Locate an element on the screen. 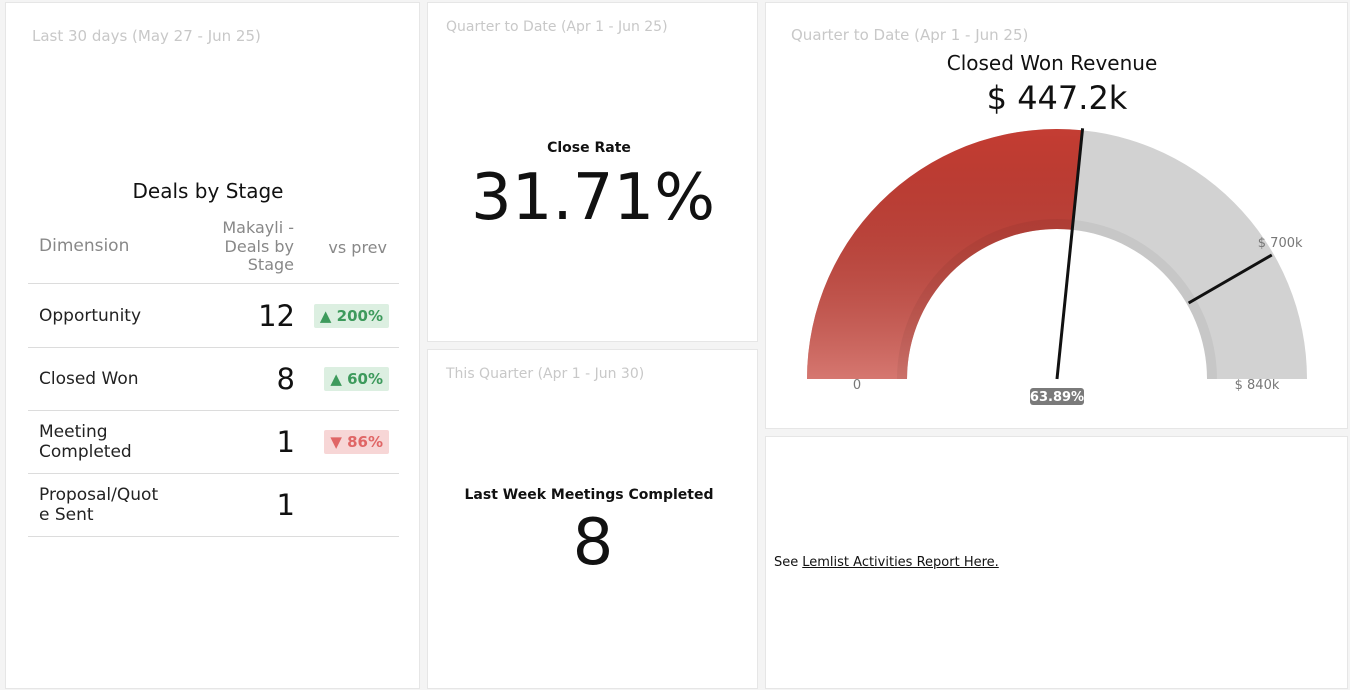 This screenshot has width=1350, height=690. metric-value: 31.71% is located at coordinates (593, 198).